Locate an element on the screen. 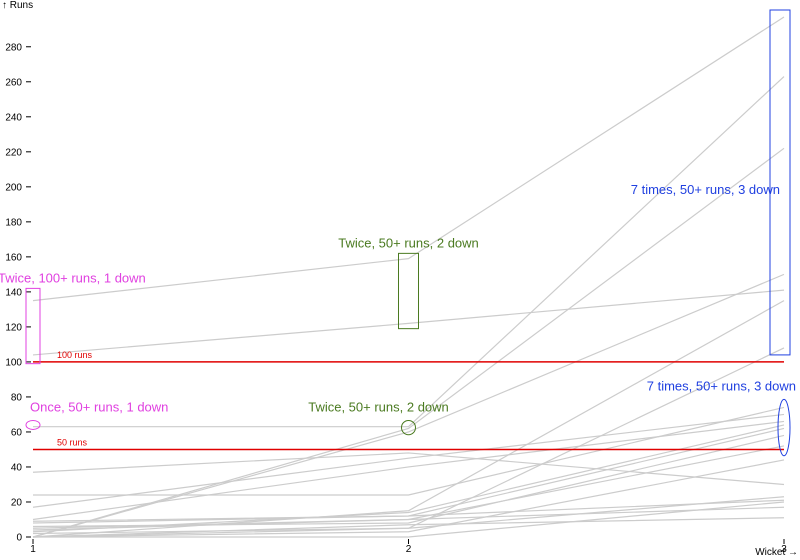 This screenshot has width=800, height=560. y-tick-label: 40 is located at coordinates (17, 467).